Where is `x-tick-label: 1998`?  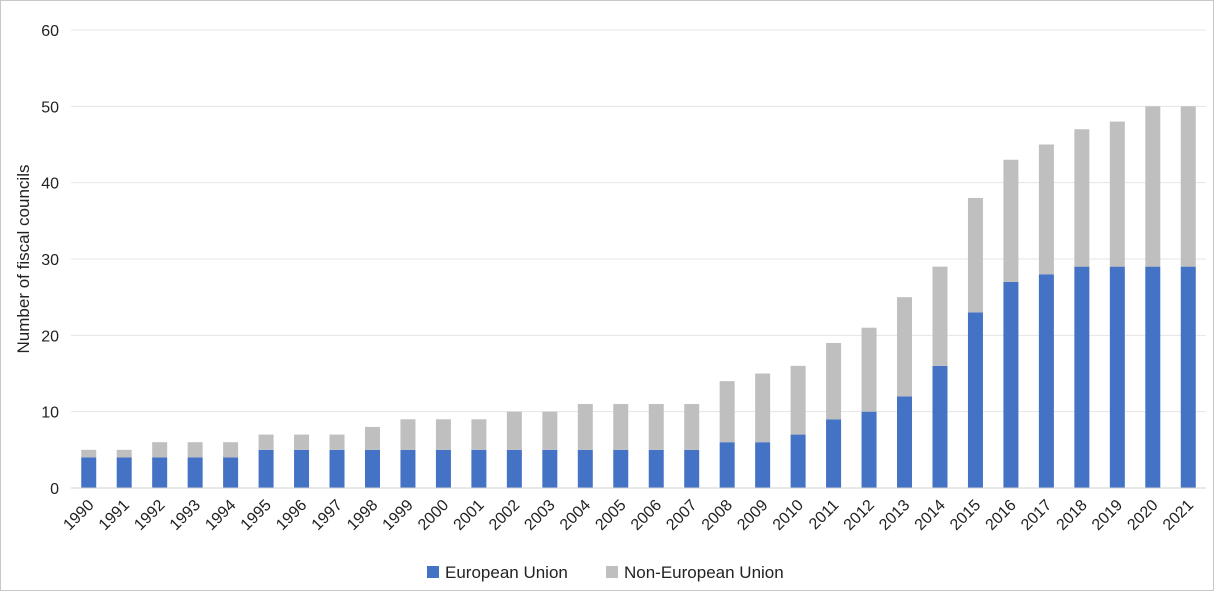
x-tick-label: 1998 is located at coordinates (362, 515).